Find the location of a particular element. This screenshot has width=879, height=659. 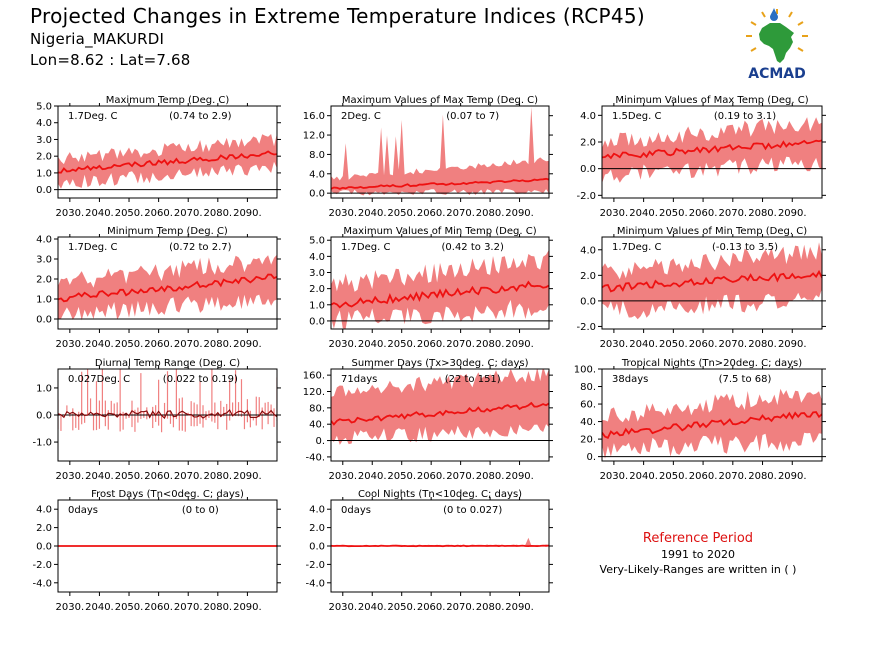

very-likely-range-label: (7.5 to 68) is located at coordinates (745, 379).